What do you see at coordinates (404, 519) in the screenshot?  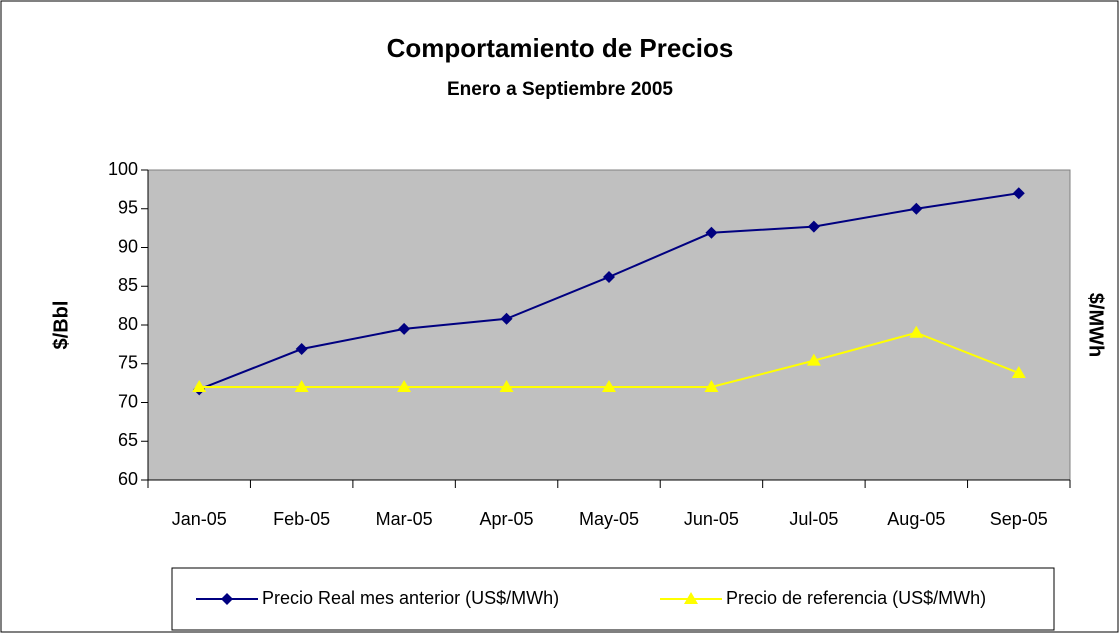 I see `x-tick-label: Mar-05` at bounding box center [404, 519].